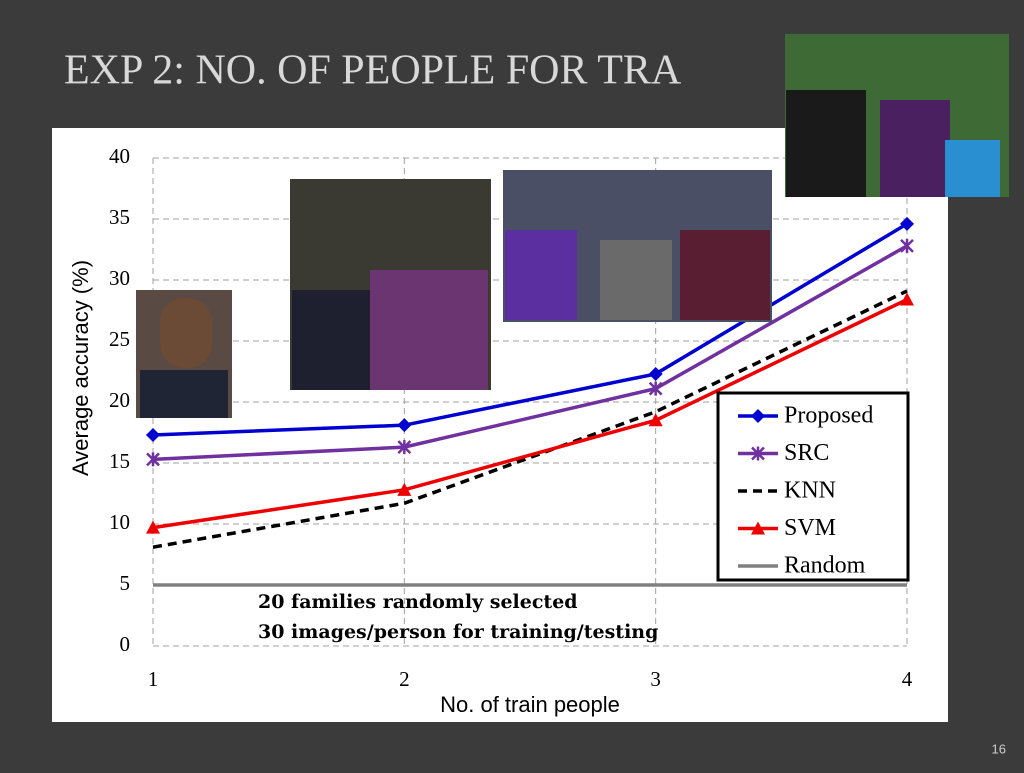 Image resolution: width=1024 pixels, height=773 pixels. I want to click on x-tick-label: 2, so click(404, 679).